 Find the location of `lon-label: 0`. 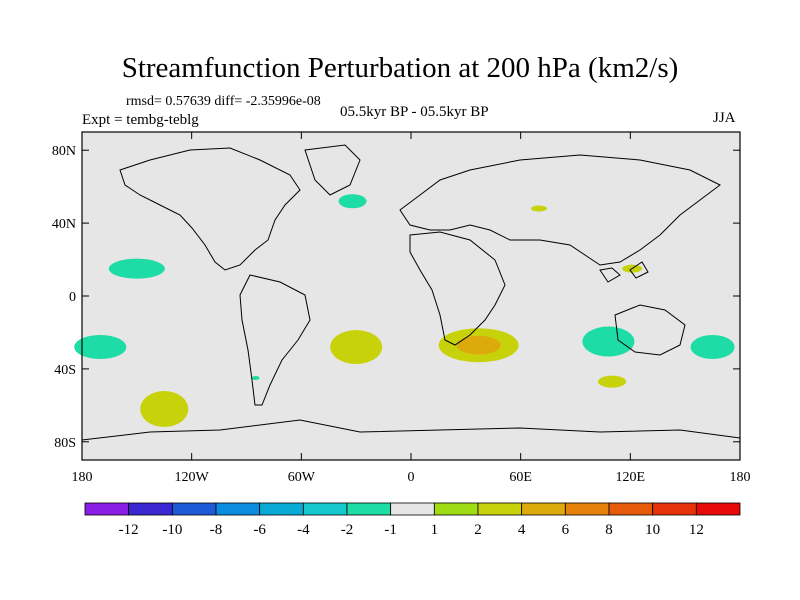

lon-label: 0 is located at coordinates (411, 477).